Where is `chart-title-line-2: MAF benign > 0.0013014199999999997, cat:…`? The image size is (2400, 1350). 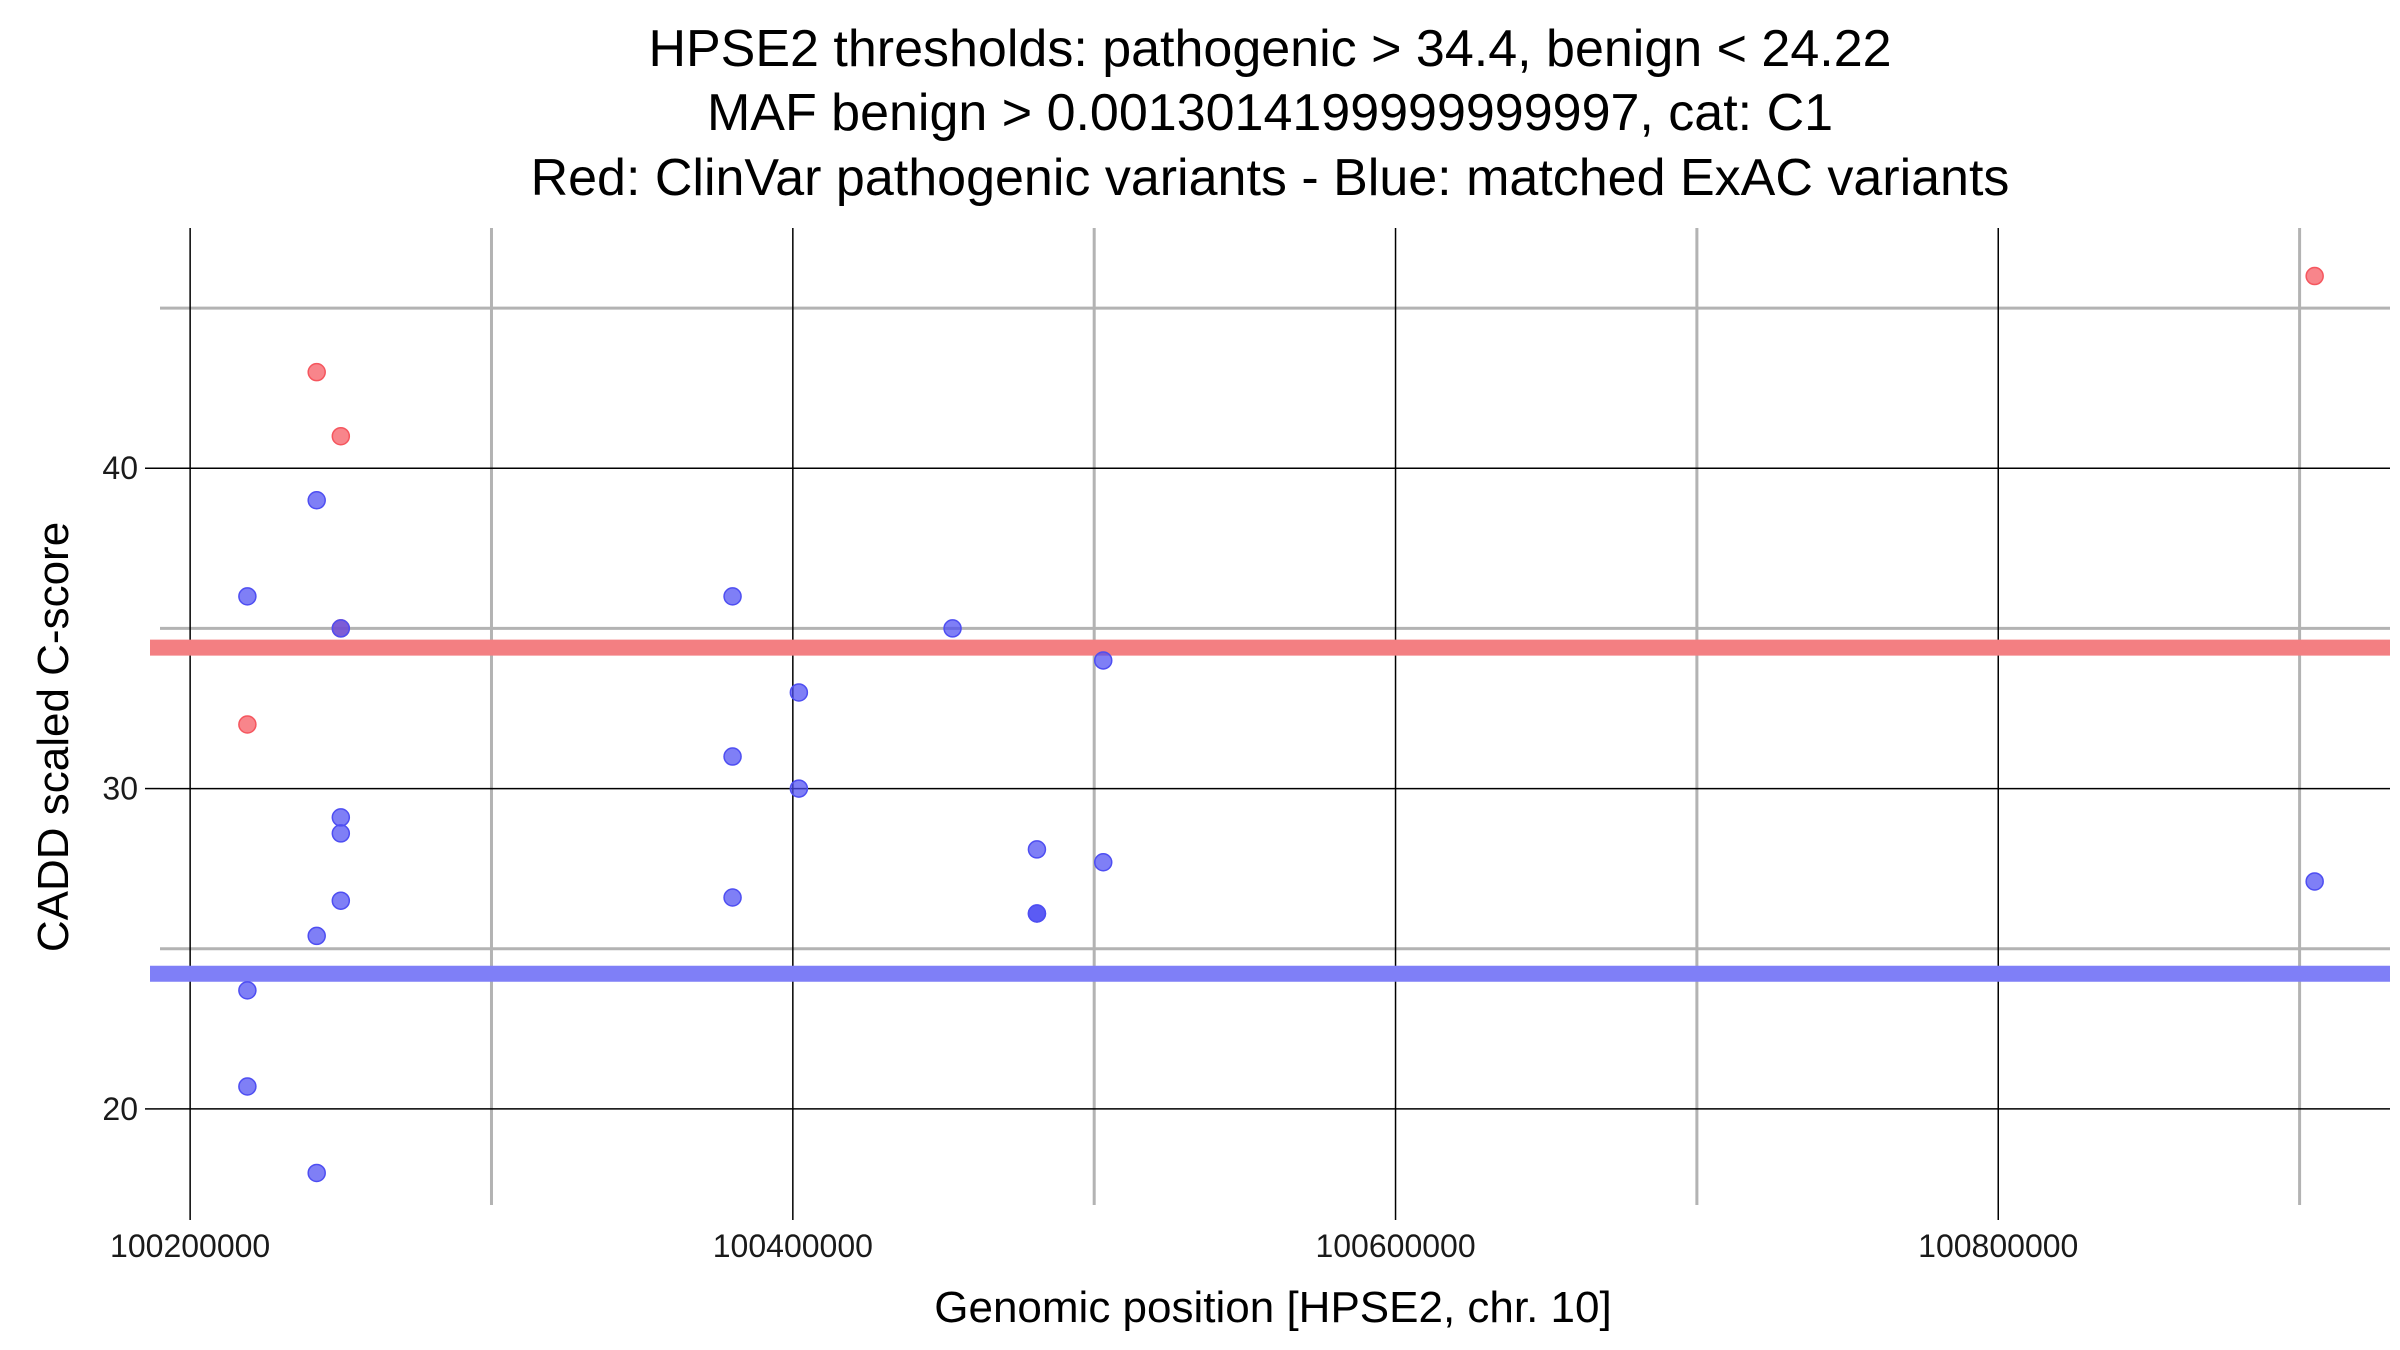
chart-title-line-2: MAF benign > 0.0013014199999999997, cat:… is located at coordinates (1270, 113).